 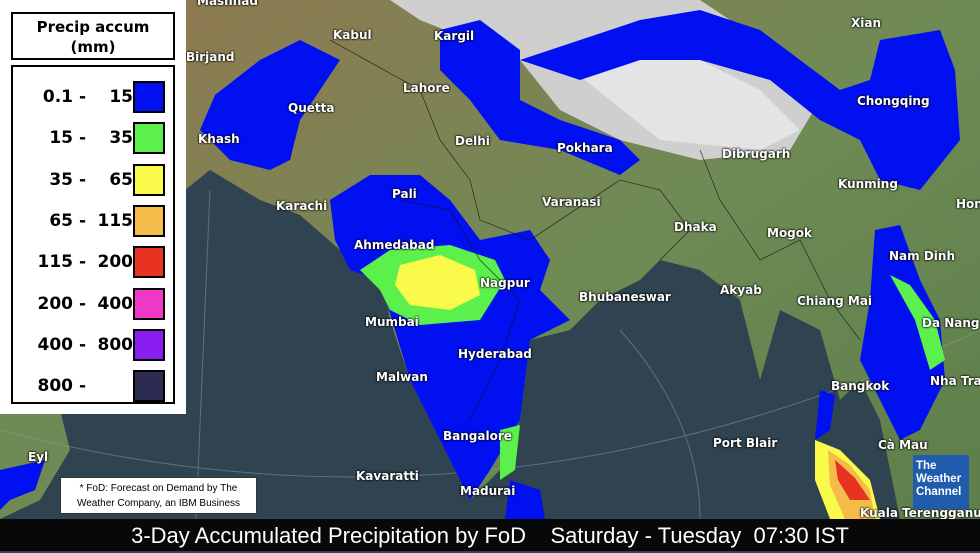 I want to click on legend-high: 115, so click(x=115, y=220).